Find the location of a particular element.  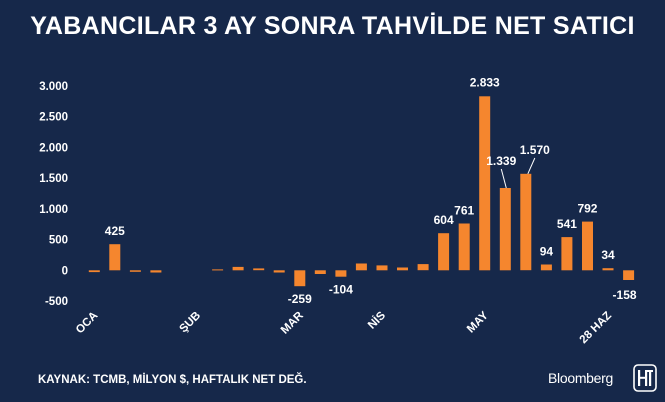

data-label: 2.833 is located at coordinates (485, 82).